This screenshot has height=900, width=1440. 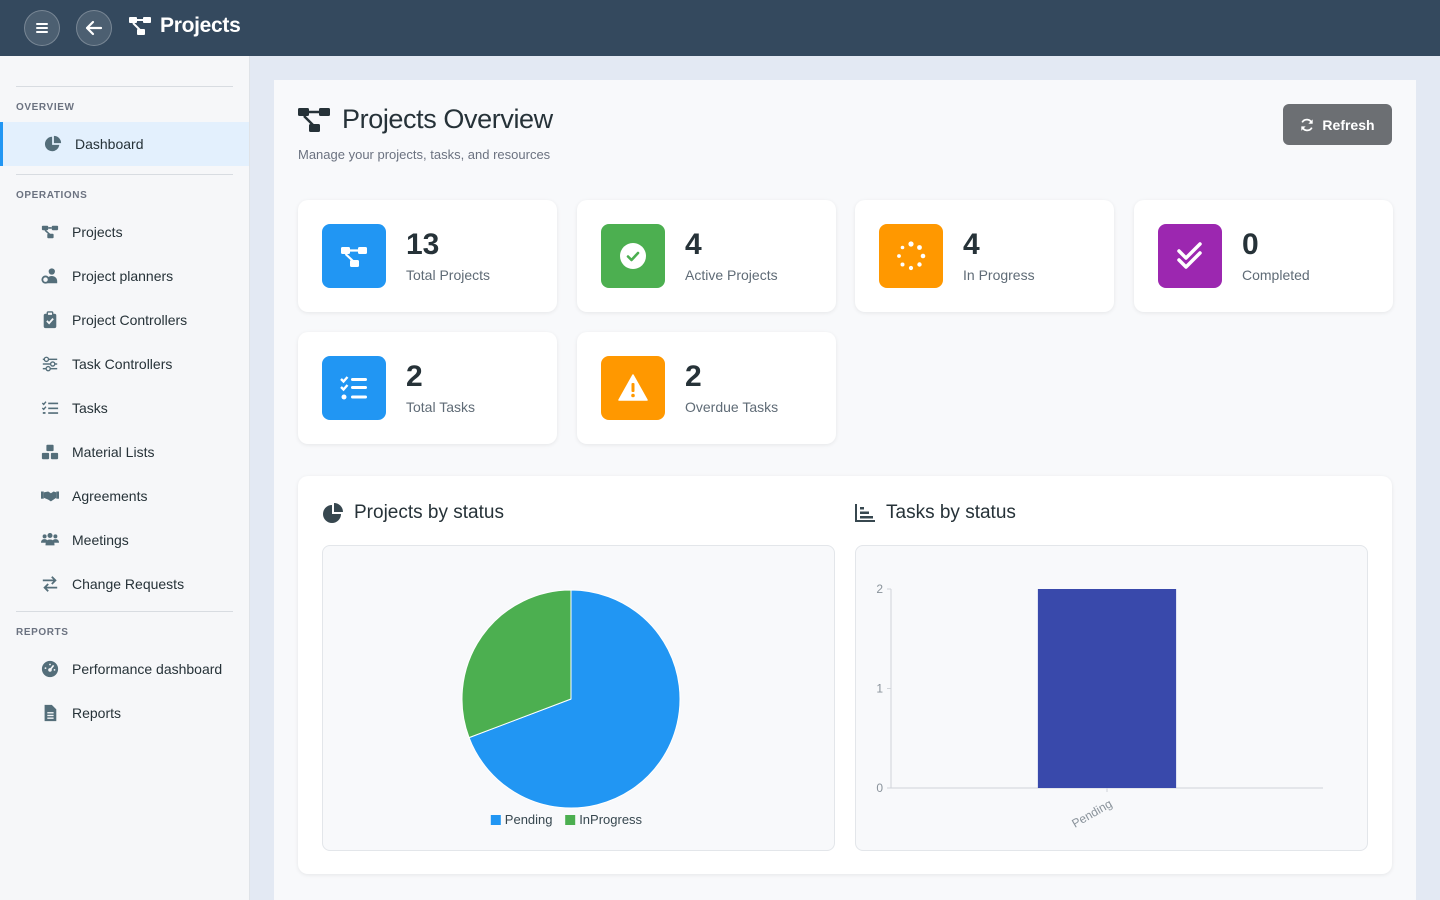 What do you see at coordinates (110, 496) in the screenshot?
I see `sidebar-item-label: Agreements` at bounding box center [110, 496].